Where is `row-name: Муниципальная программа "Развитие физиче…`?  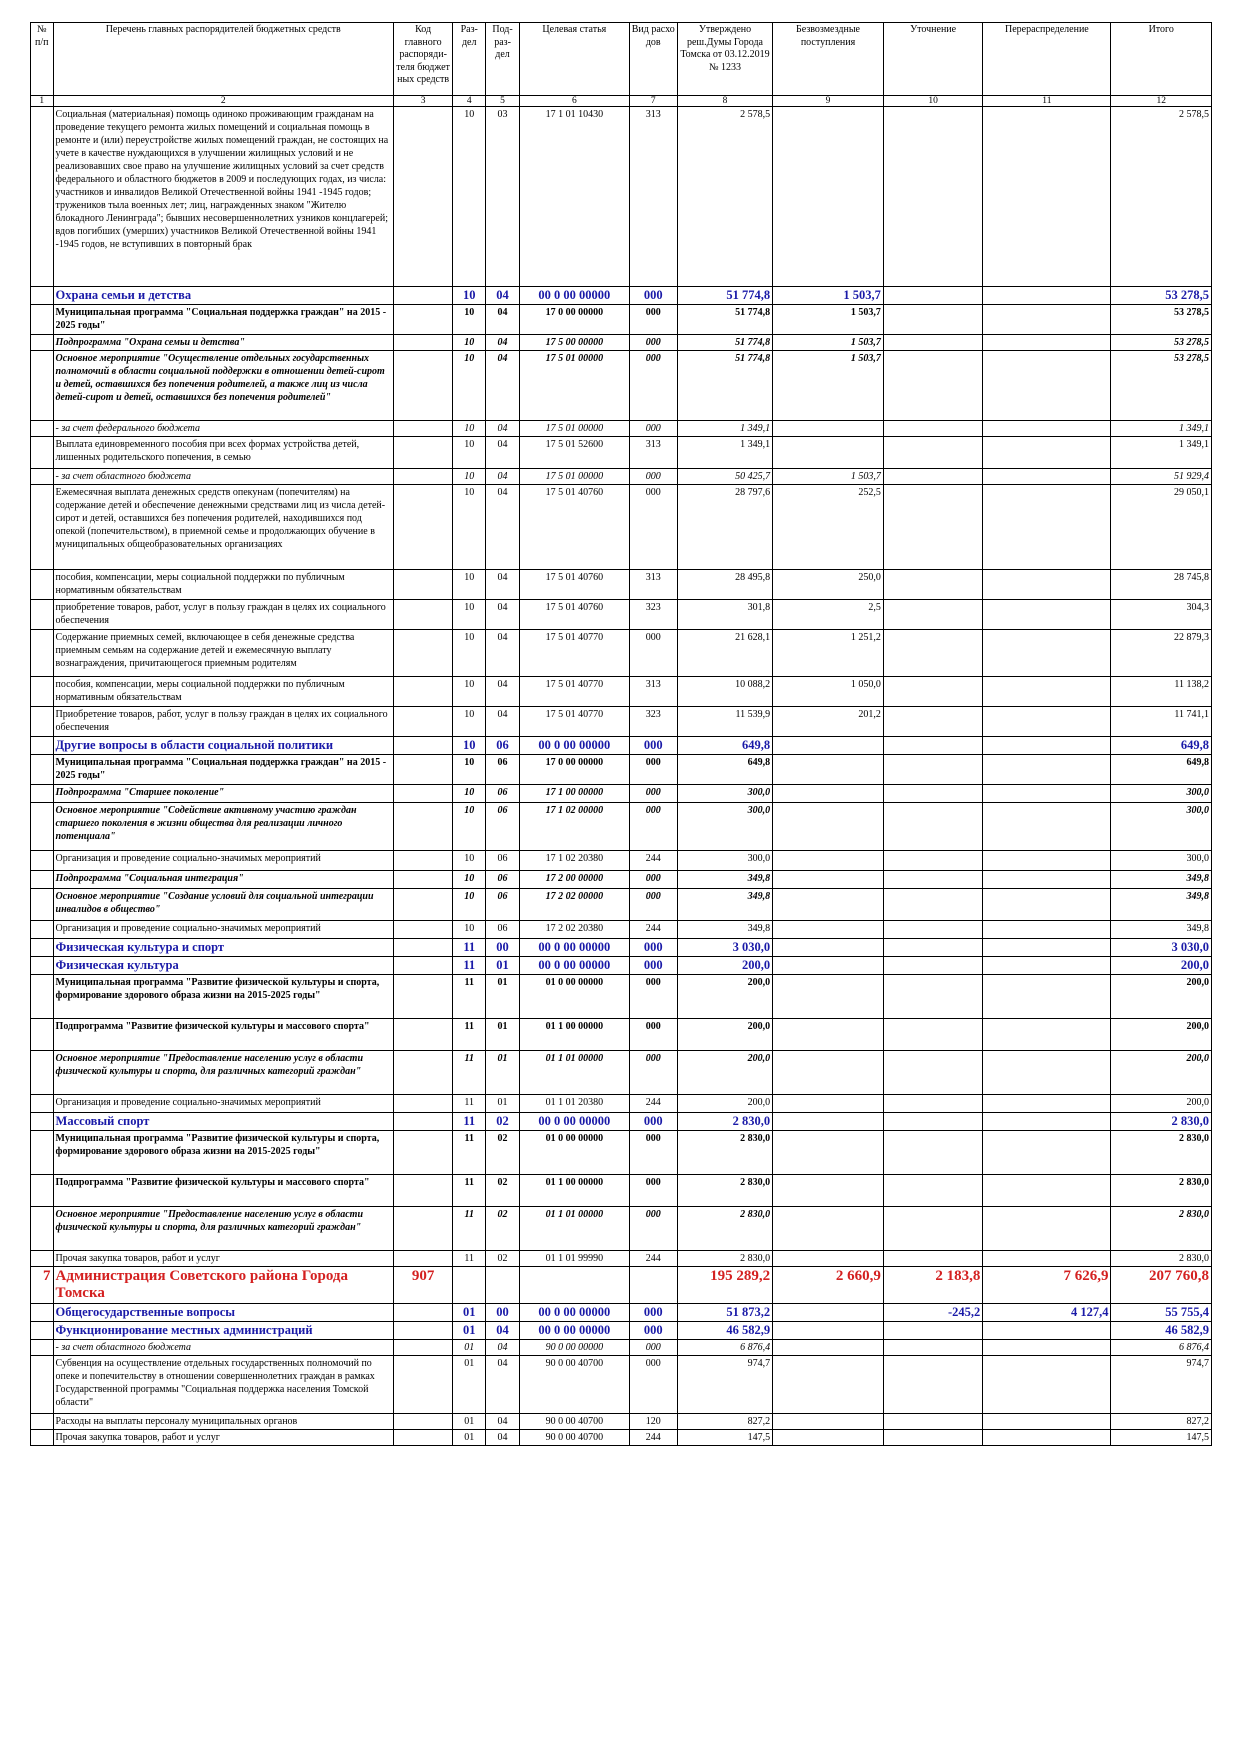
row-name: Муниципальная программа "Развитие физиче… is located at coordinates (223, 1152).